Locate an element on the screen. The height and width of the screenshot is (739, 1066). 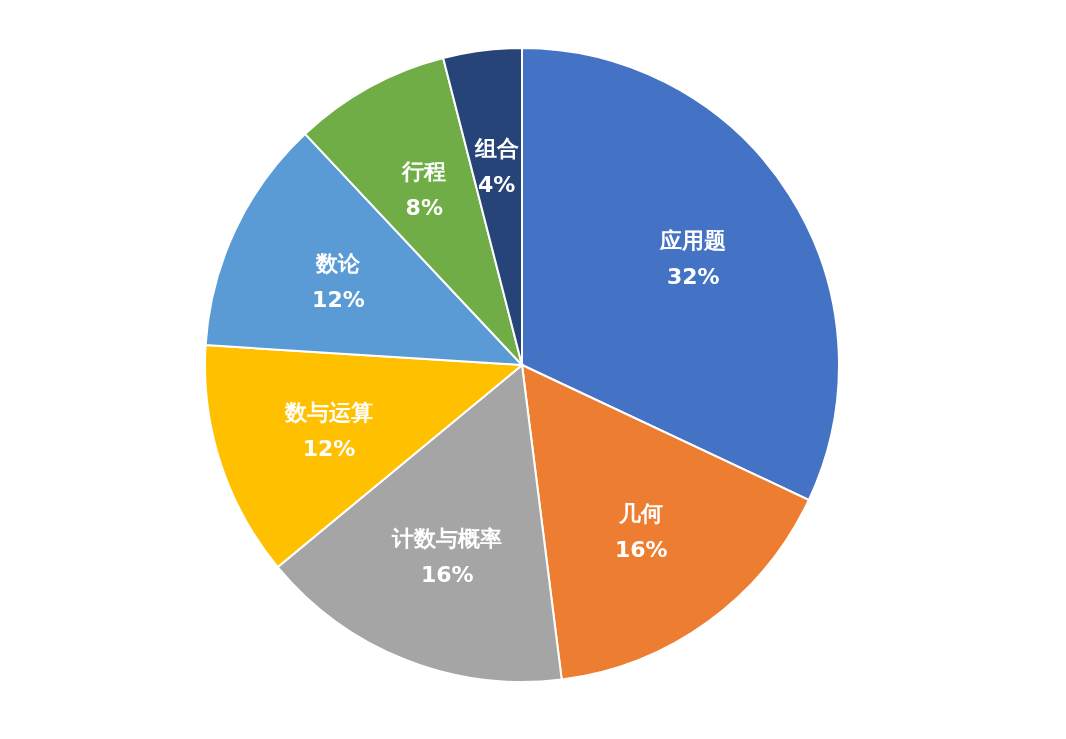
data-label: 32% is located at coordinates (693, 277).